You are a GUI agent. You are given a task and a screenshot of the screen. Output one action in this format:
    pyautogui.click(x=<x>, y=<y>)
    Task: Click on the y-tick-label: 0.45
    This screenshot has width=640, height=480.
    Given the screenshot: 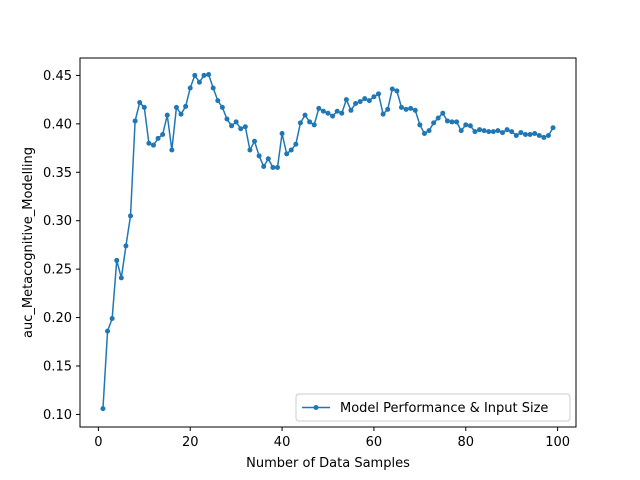 What is the action you would take?
    pyautogui.click(x=57, y=76)
    